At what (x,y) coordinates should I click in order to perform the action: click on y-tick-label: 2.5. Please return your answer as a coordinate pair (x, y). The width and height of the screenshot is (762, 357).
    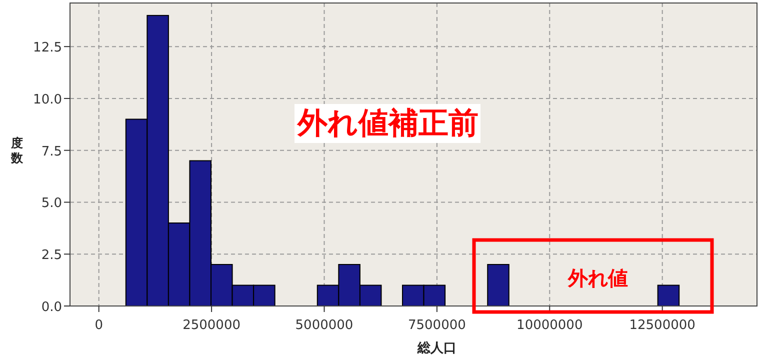
    Looking at the image, I should click on (51, 256).